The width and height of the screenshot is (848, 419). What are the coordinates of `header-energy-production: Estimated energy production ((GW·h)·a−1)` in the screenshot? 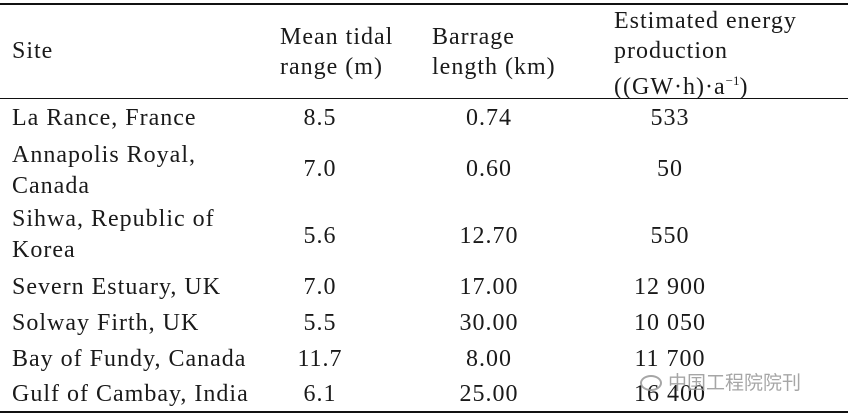 It's located at (705, 54).